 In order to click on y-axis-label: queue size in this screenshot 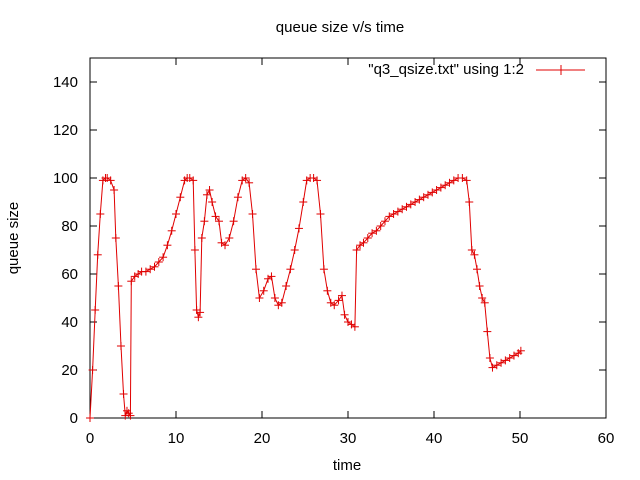, I will do `click(13, 238)`.